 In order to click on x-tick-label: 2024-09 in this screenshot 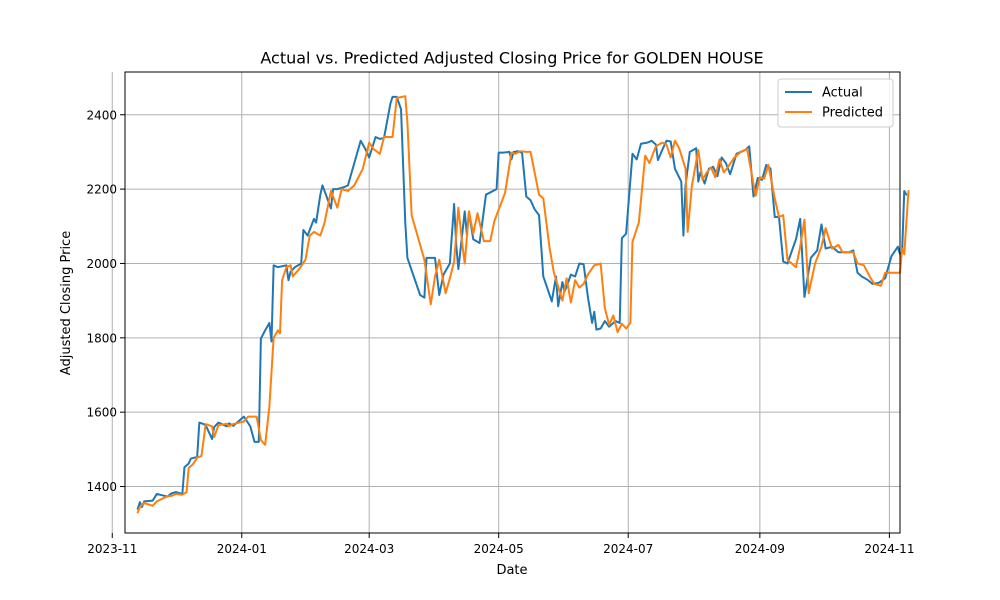, I will do `click(760, 549)`.